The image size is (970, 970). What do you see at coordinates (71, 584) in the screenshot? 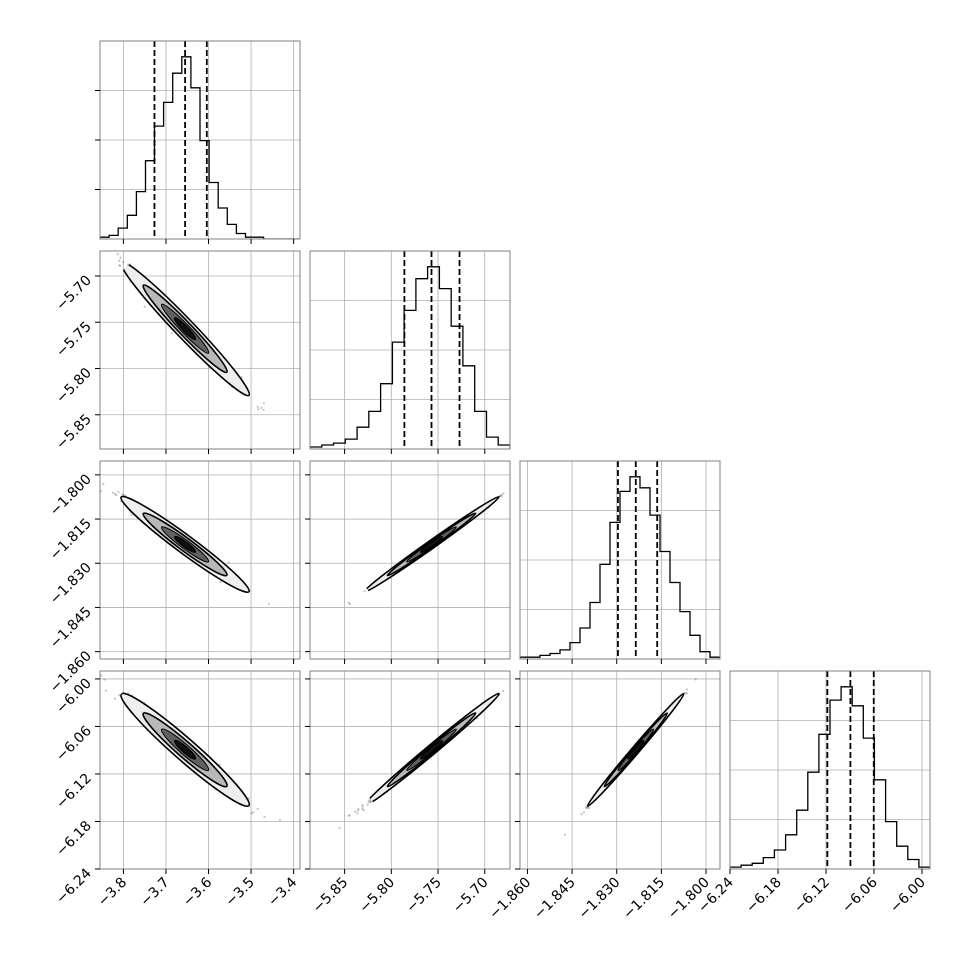
I see `y-tick-label: −1.830` at bounding box center [71, 584].